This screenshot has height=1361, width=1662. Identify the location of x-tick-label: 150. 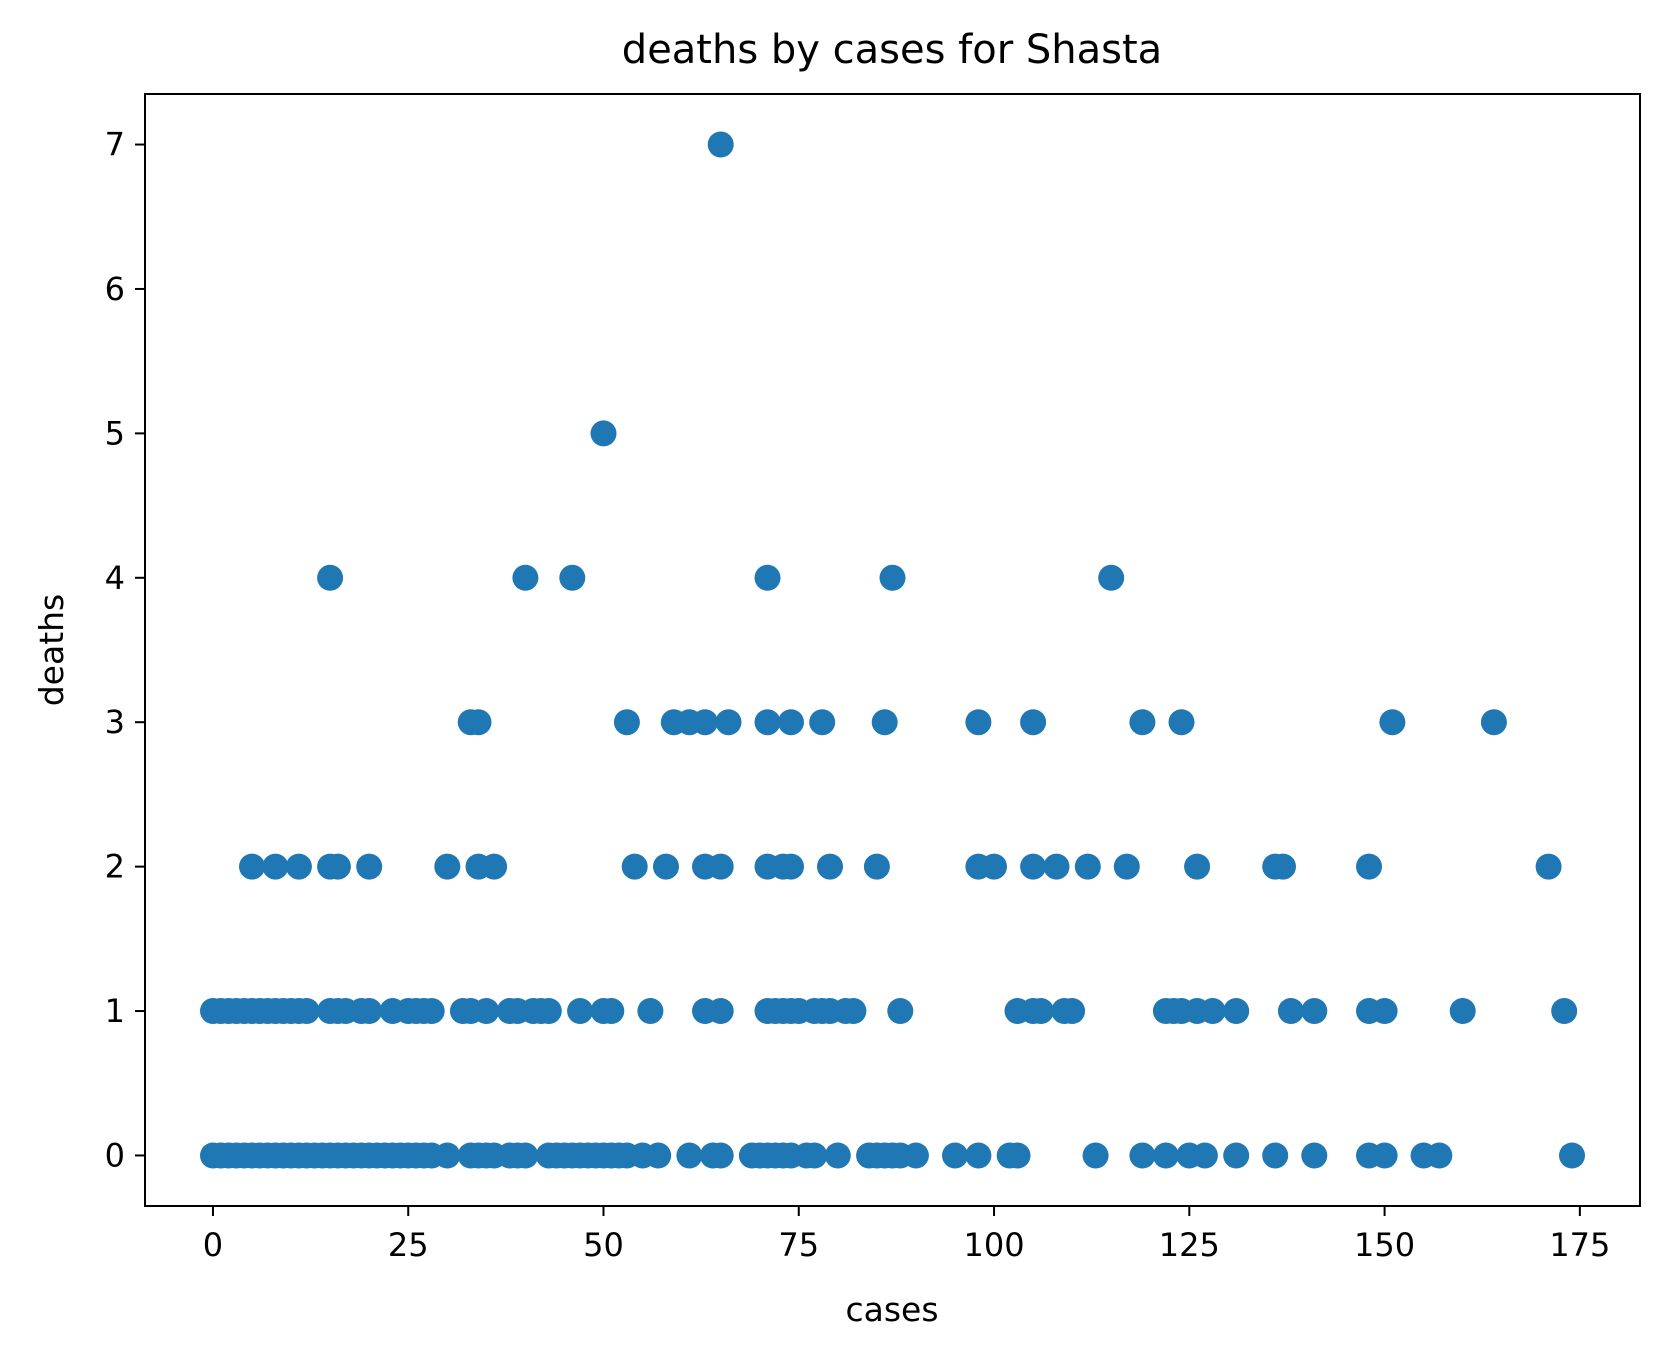
(1384, 1245).